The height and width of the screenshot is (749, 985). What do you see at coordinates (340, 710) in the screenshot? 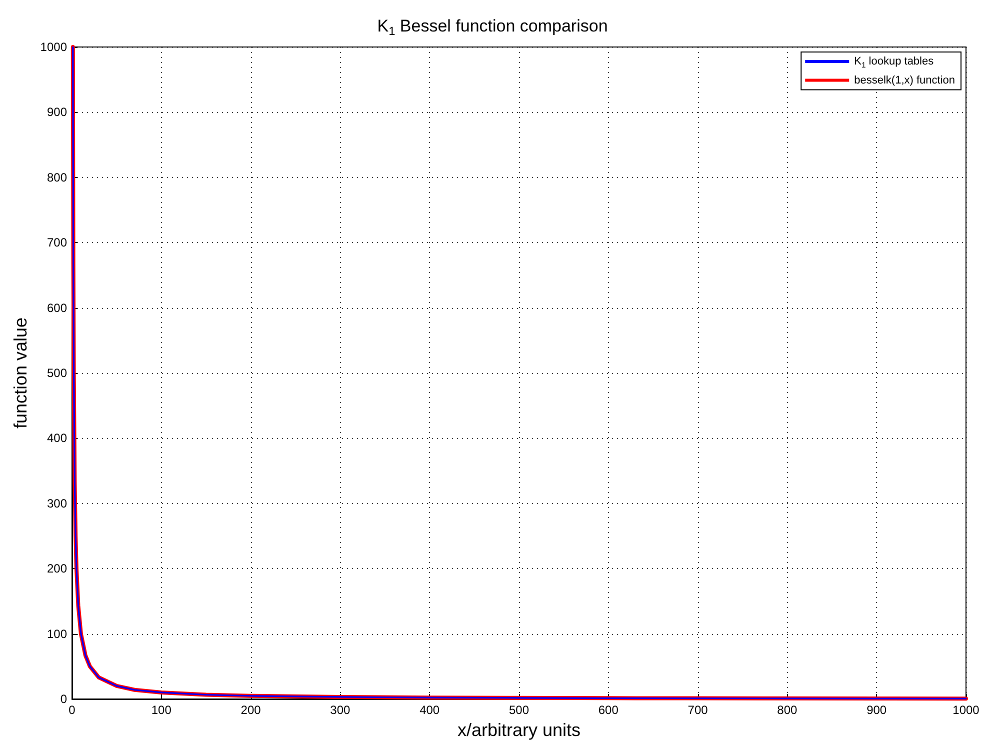
I see `x-tick-label: 300` at bounding box center [340, 710].